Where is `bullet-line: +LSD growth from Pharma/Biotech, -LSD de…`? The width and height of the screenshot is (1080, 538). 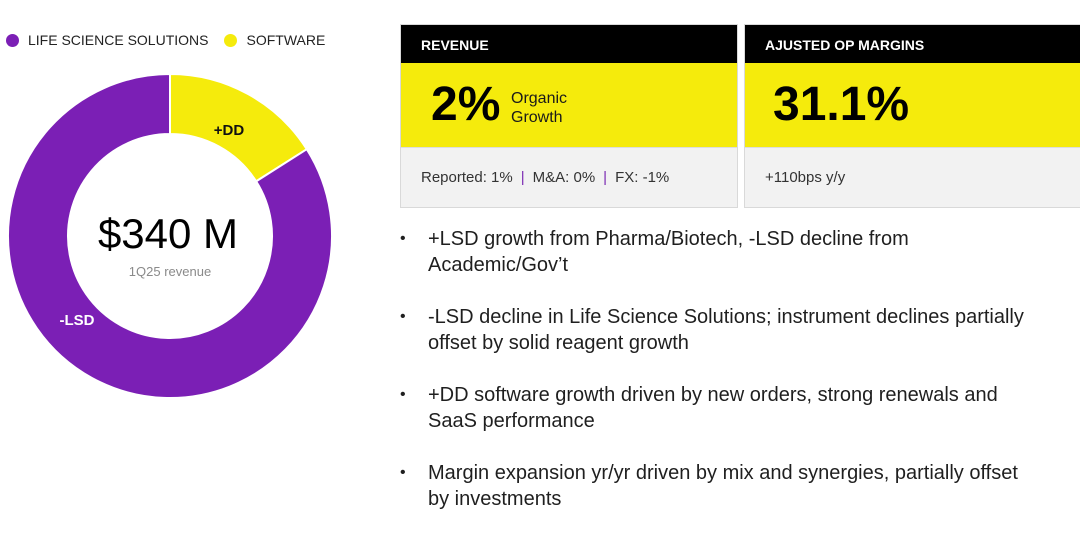 bullet-line: +LSD growth from Pharma/Biotech, -LSD de… is located at coordinates (668, 239).